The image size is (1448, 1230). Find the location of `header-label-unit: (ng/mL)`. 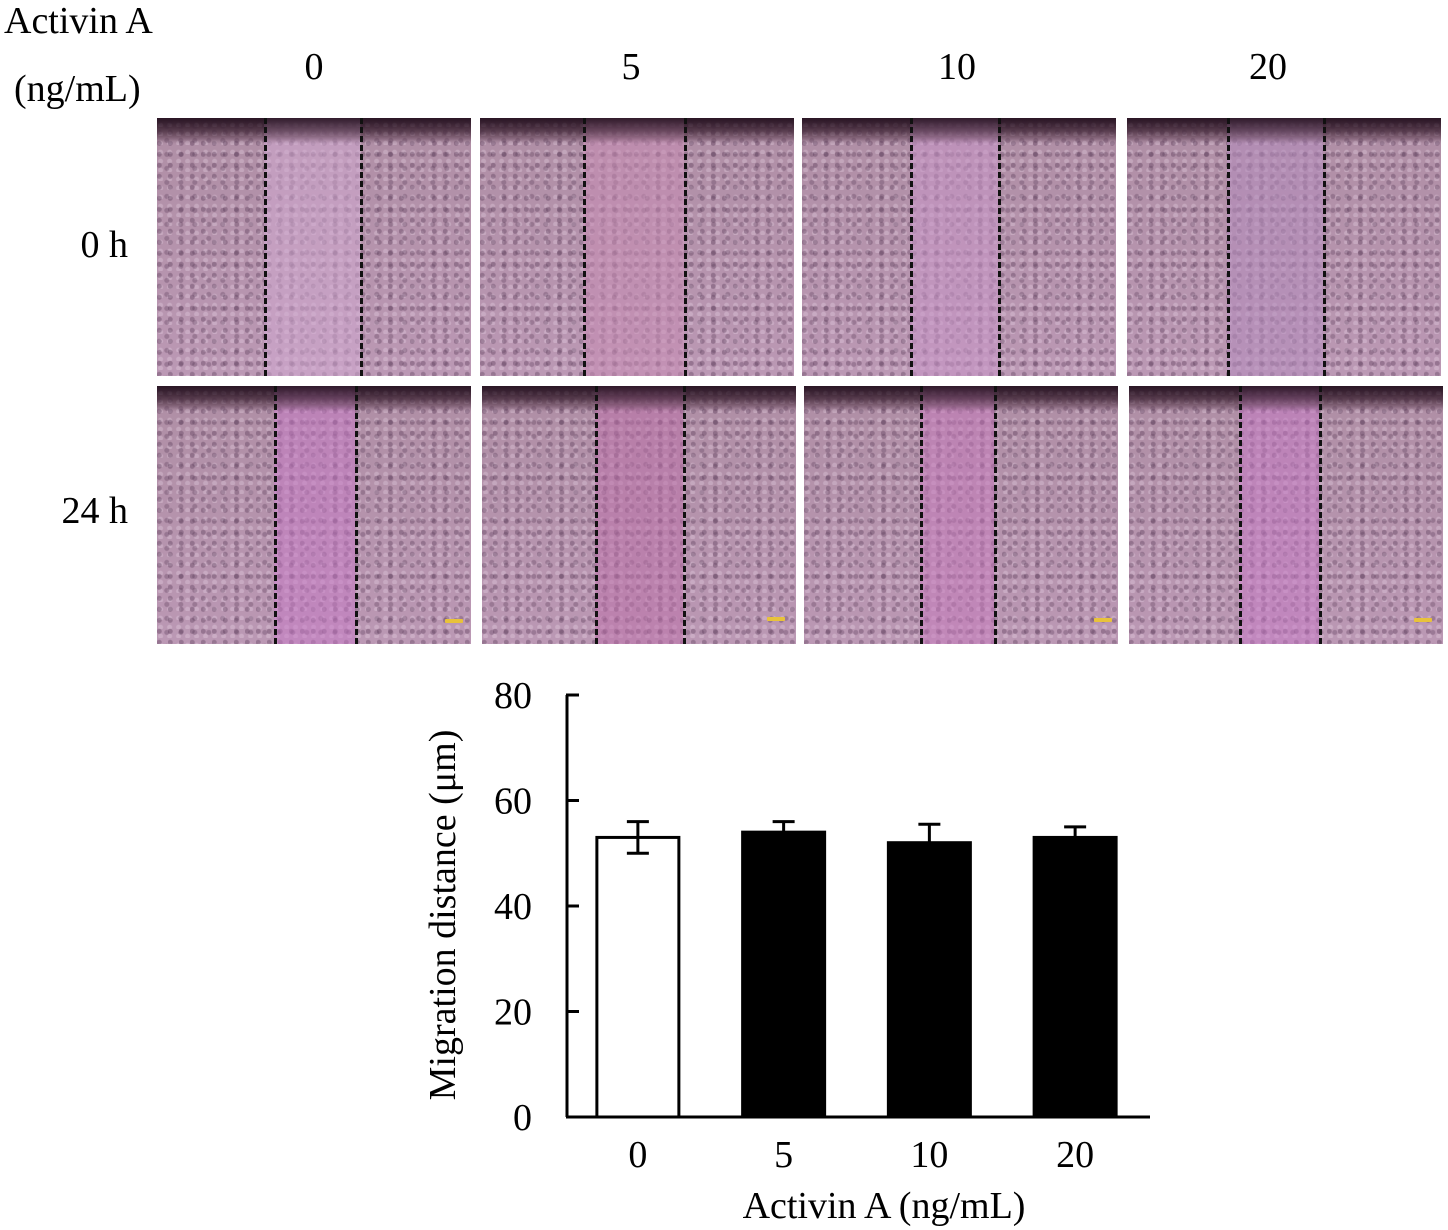

header-label-unit: (ng/mL) is located at coordinates (77, 89).